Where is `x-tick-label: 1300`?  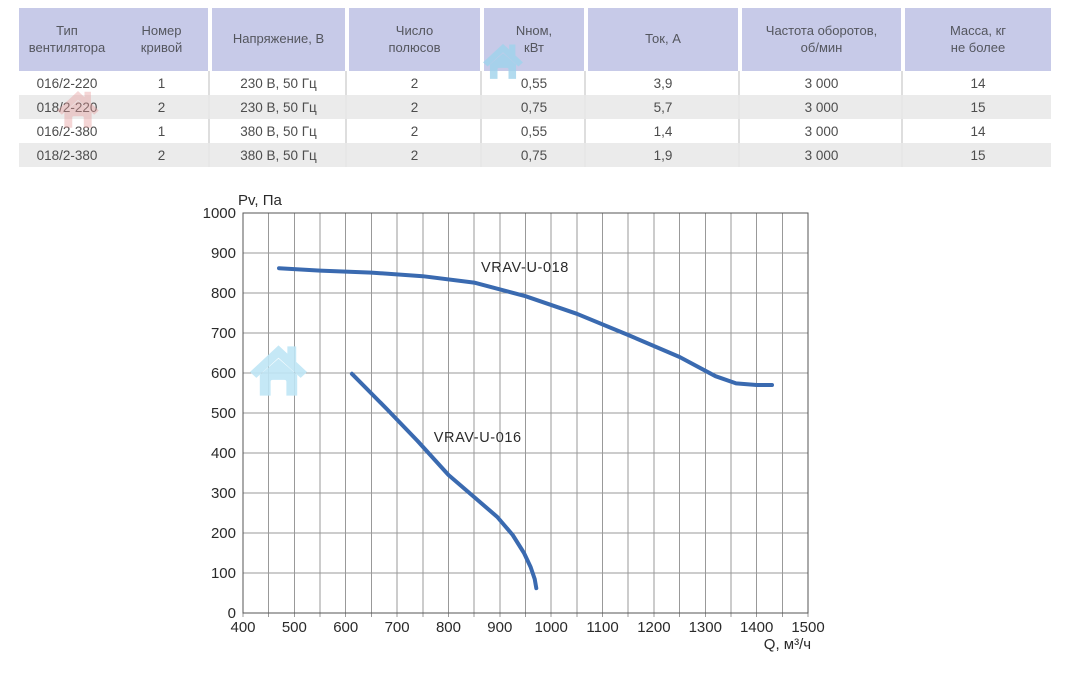 x-tick-label: 1300 is located at coordinates (705, 627).